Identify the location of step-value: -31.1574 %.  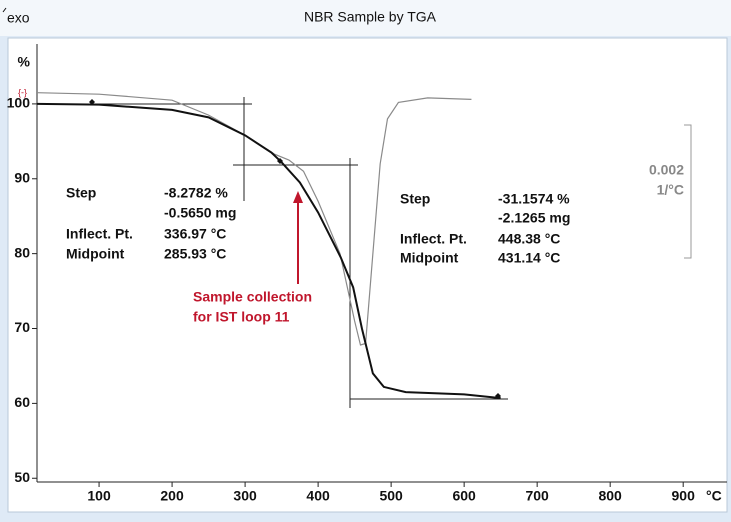
(534, 199).